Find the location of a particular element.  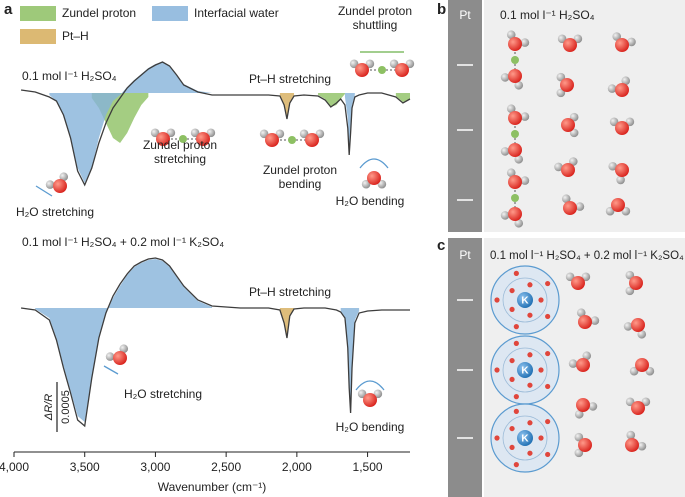

scale-bar-label: ΔR/R is located at coordinates (49, 407).